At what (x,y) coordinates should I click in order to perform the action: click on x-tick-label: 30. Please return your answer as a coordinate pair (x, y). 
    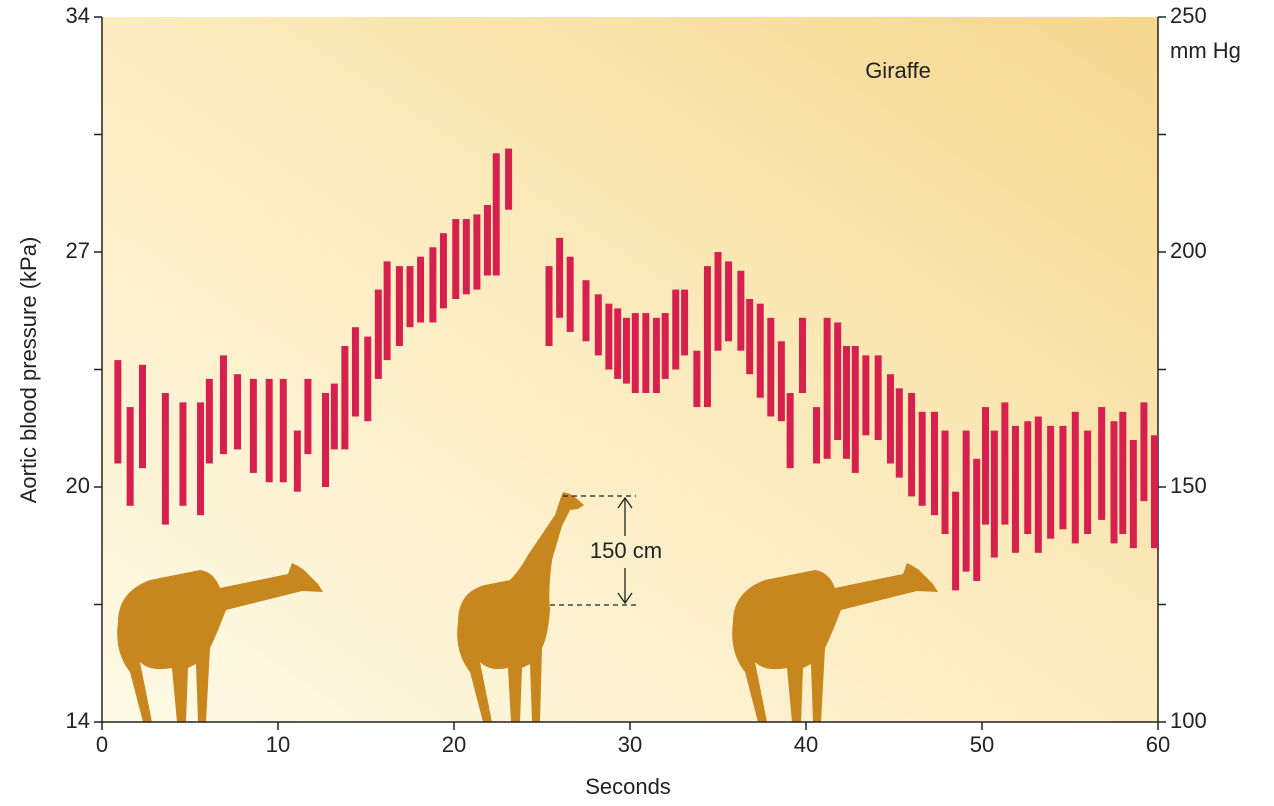
    Looking at the image, I should click on (630, 744).